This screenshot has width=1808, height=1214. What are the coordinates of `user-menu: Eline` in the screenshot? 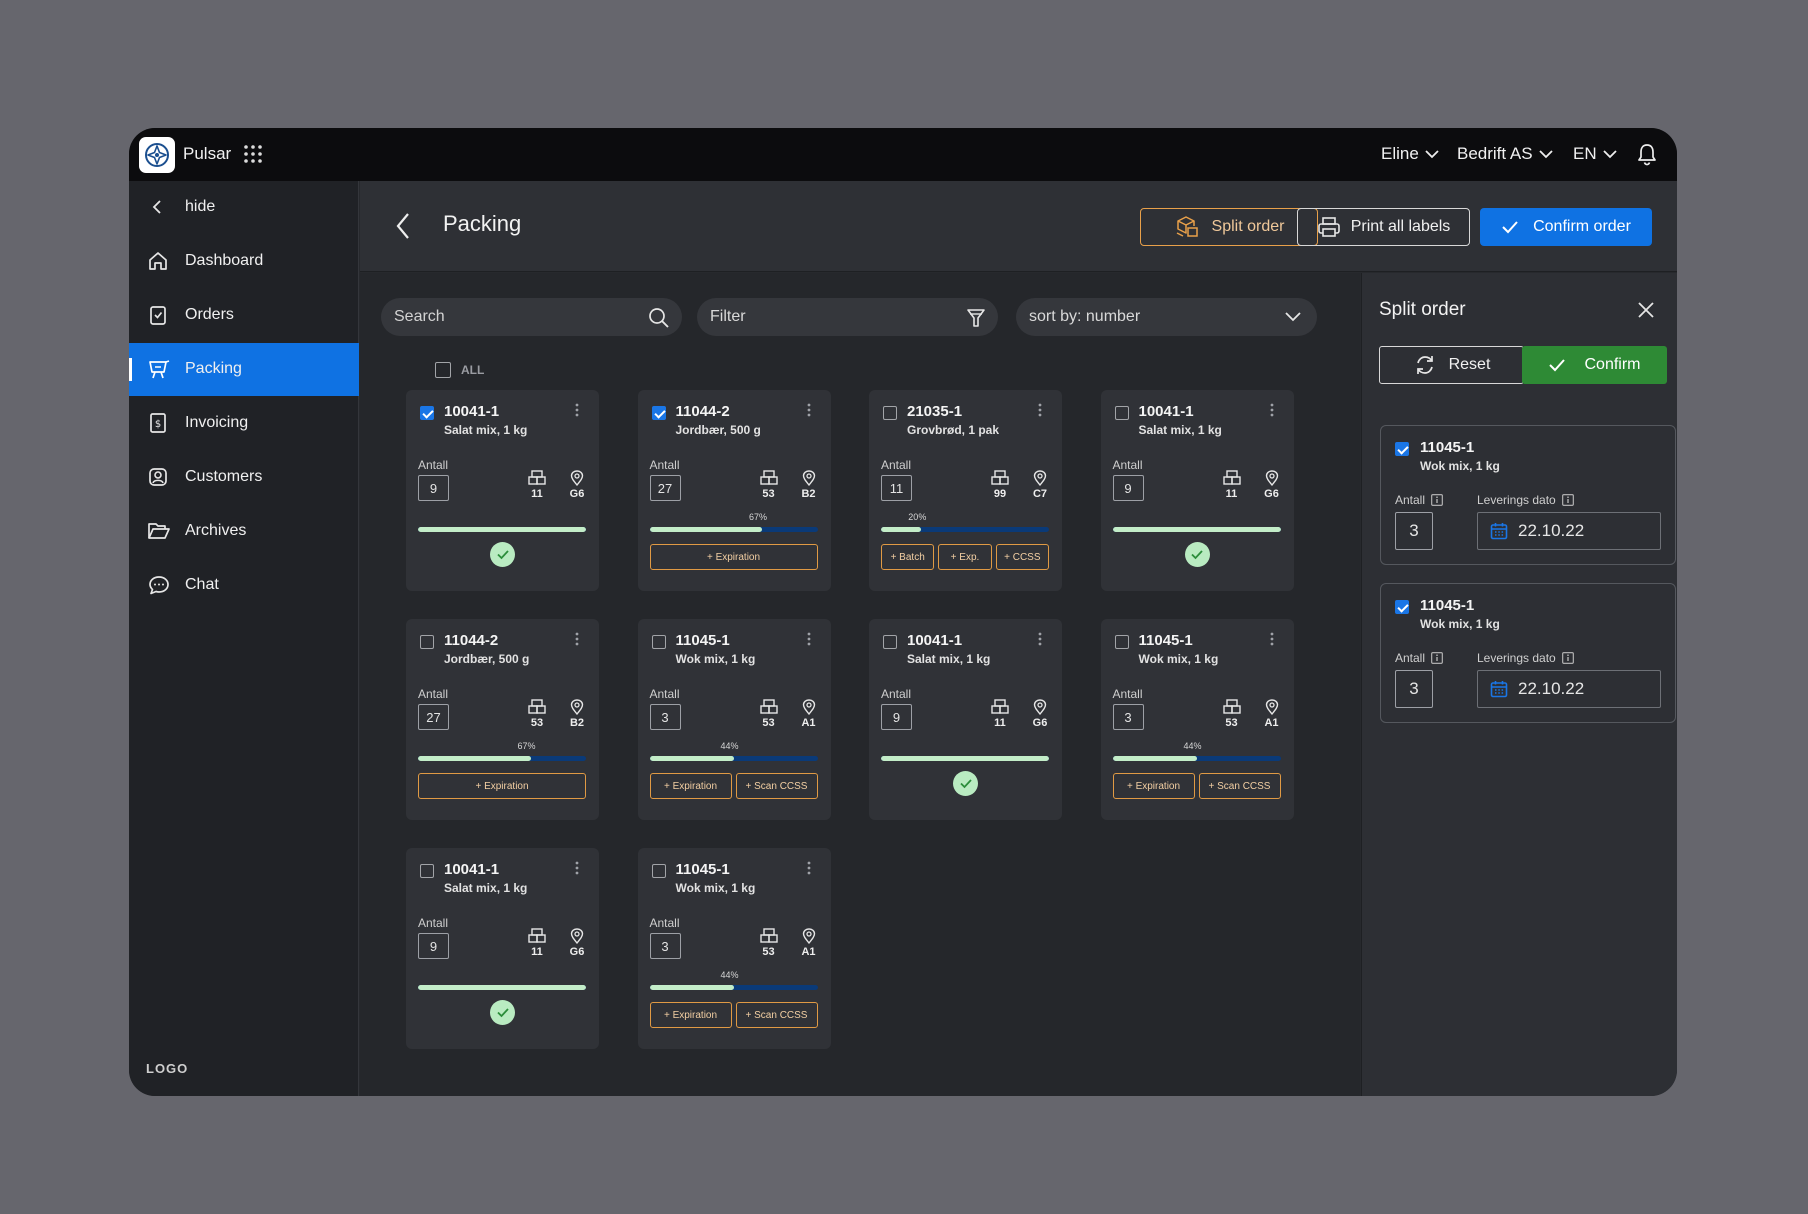 It's located at (1410, 154).